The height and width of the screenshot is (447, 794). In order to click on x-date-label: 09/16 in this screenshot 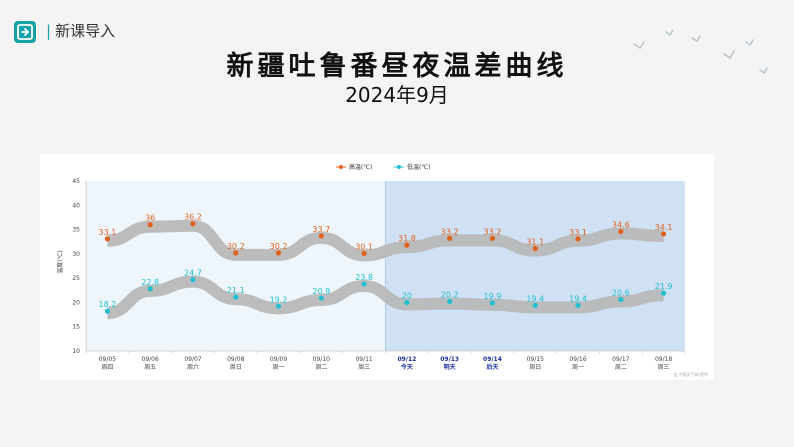, I will do `click(577, 359)`.